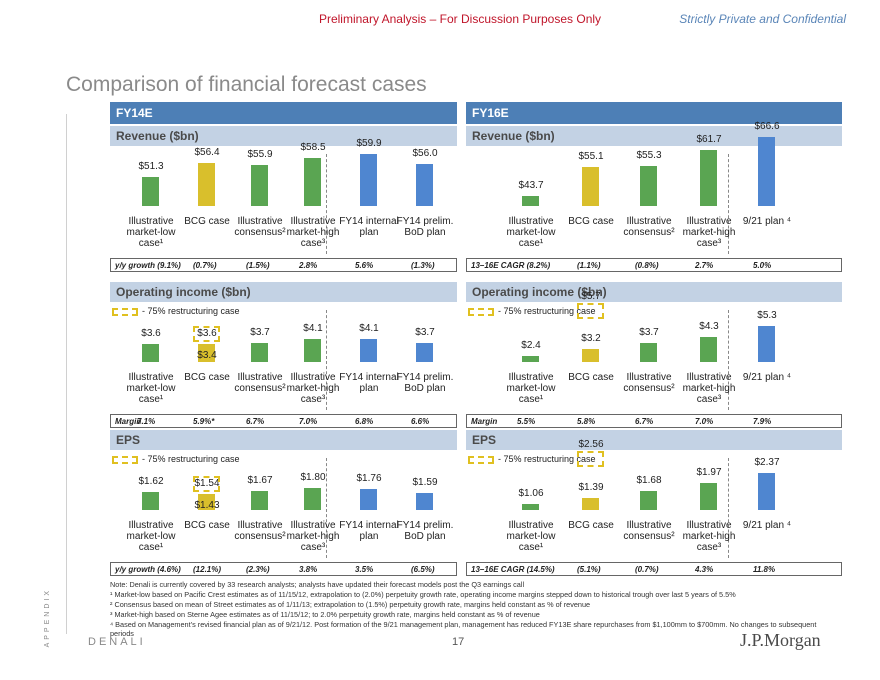 This screenshot has height=680, width=880. What do you see at coordinates (148, 265) in the screenshot?
I see `growth-row-label: y/y growth (9.1%)` at bounding box center [148, 265].